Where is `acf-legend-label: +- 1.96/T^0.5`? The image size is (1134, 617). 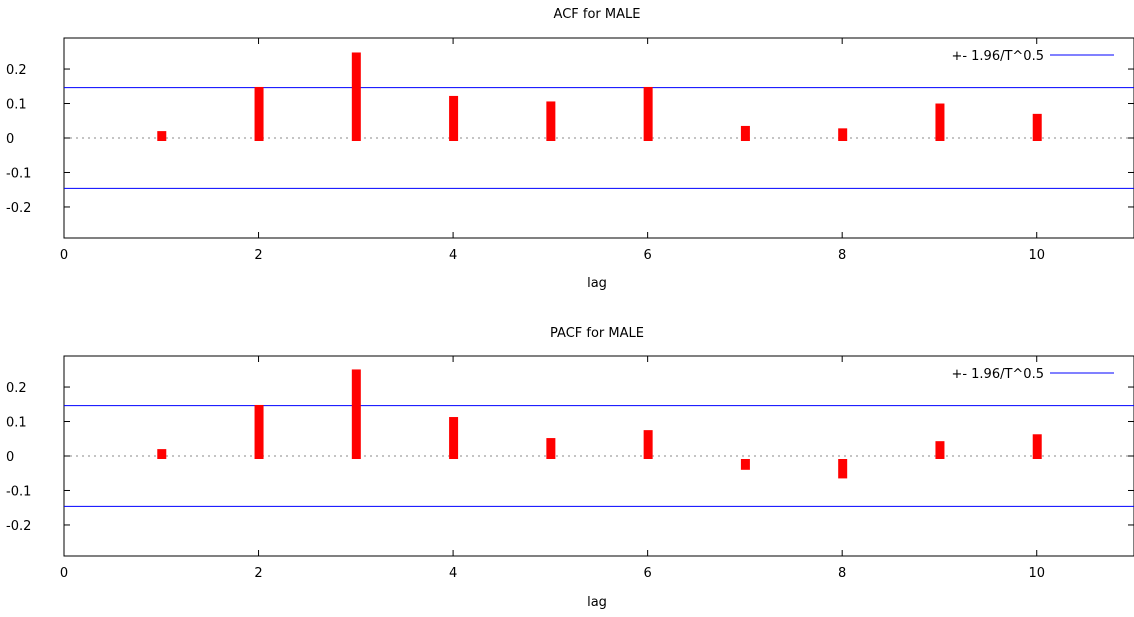 acf-legend-label: +- 1.96/T^0.5 is located at coordinates (997, 56).